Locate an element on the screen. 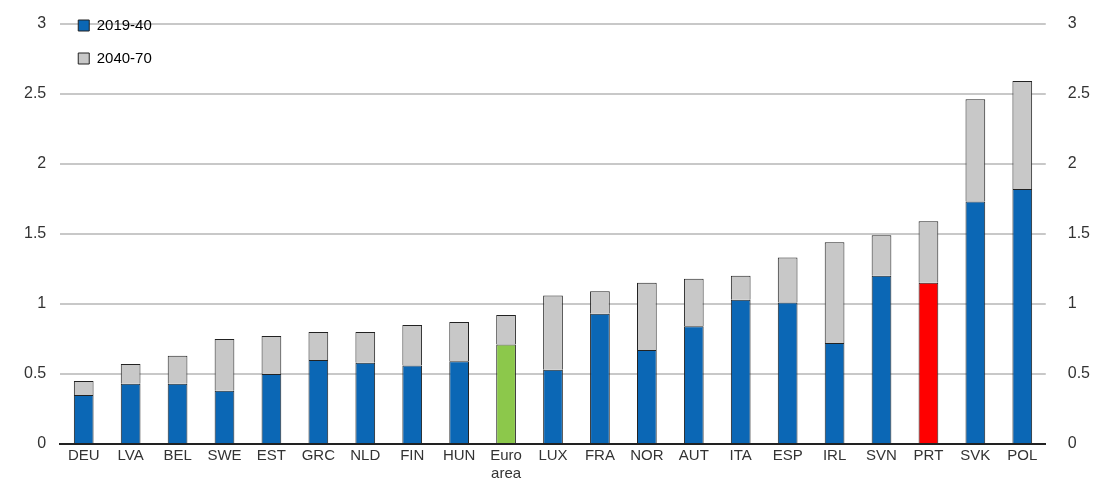 The image size is (1114, 490). x-tick-label: HUN is located at coordinates (459, 455).